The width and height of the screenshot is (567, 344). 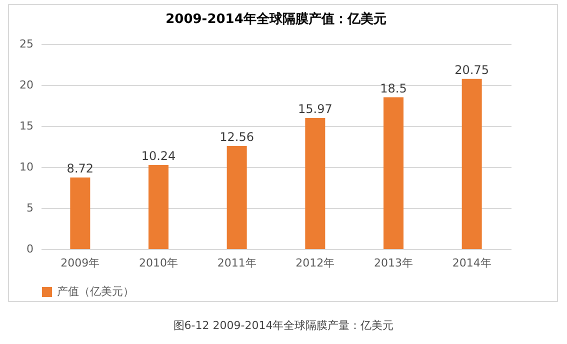 What do you see at coordinates (27, 126) in the screenshot?
I see `y-tick-label: 15` at bounding box center [27, 126].